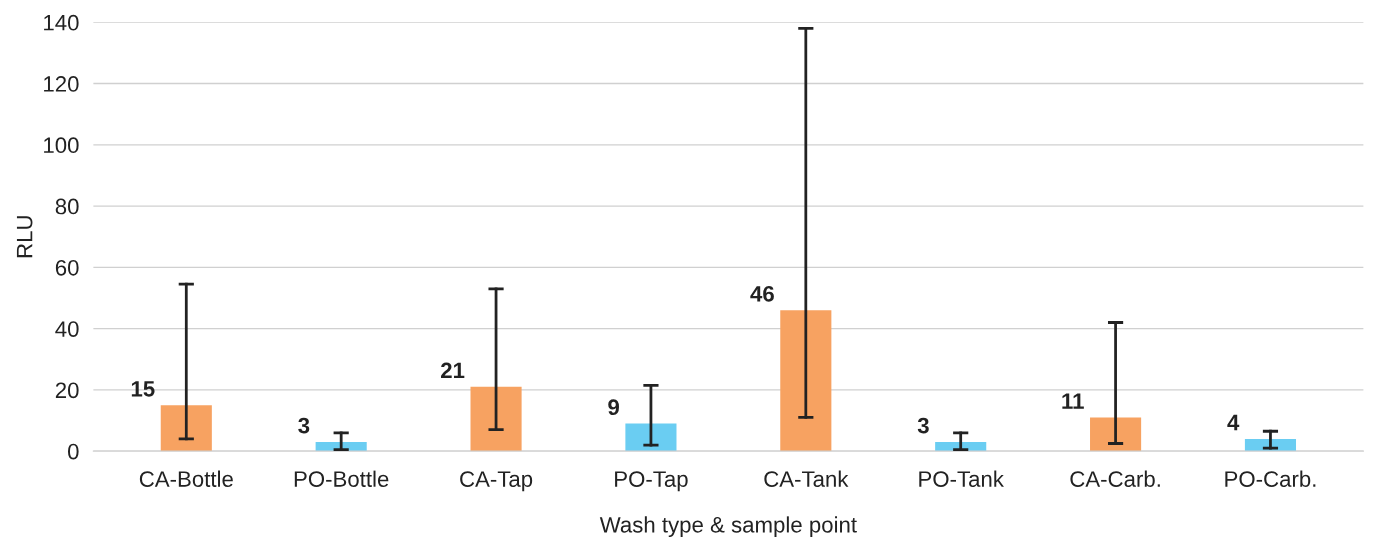  Describe the element at coordinates (728, 527) in the screenshot. I see `x-axis-title: Wash type & sample point` at that location.